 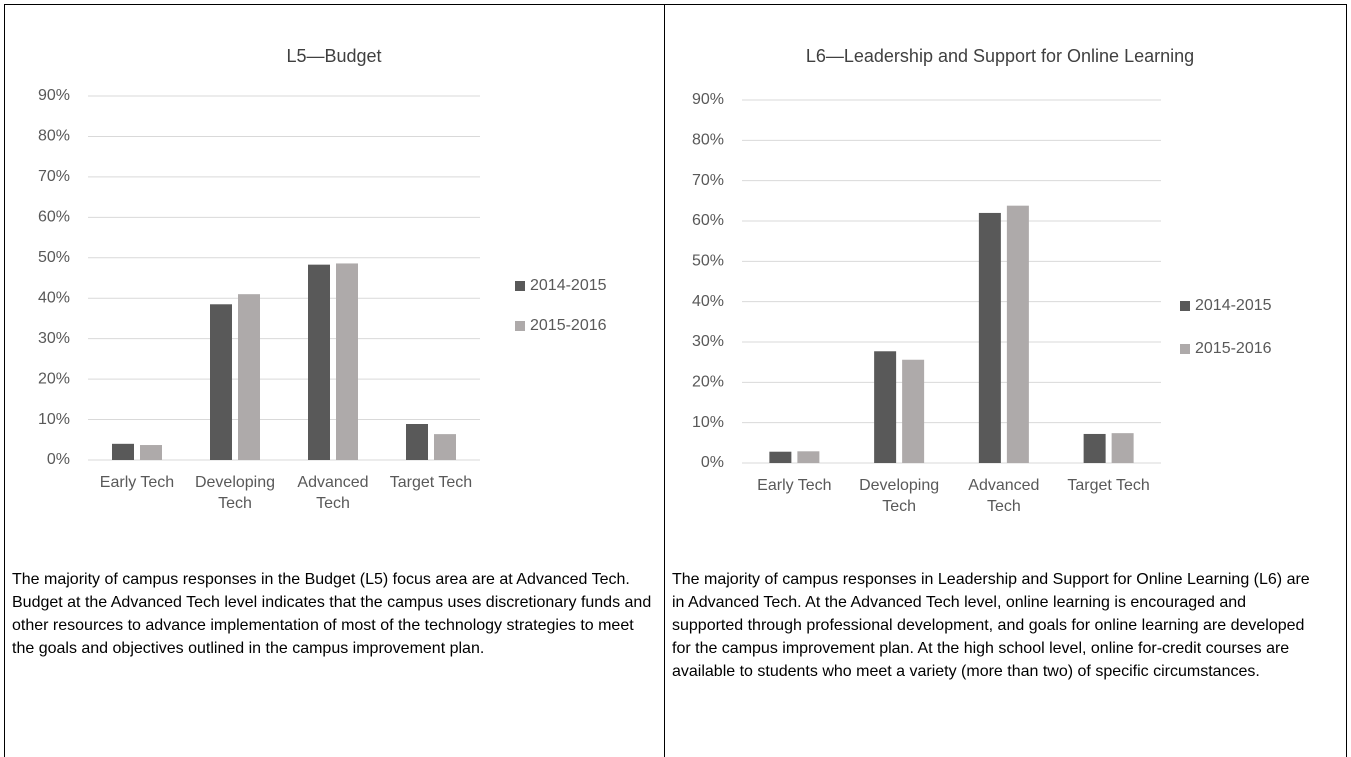 What do you see at coordinates (333, 56) in the screenshot?
I see `chart-title: L5—Budget` at bounding box center [333, 56].